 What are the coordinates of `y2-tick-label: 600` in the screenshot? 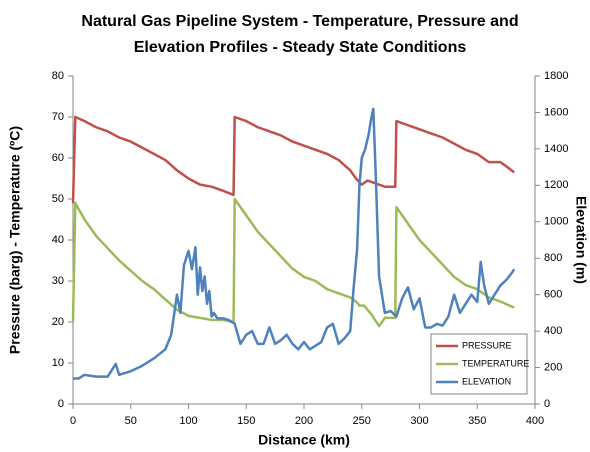 It's located at (553, 295).